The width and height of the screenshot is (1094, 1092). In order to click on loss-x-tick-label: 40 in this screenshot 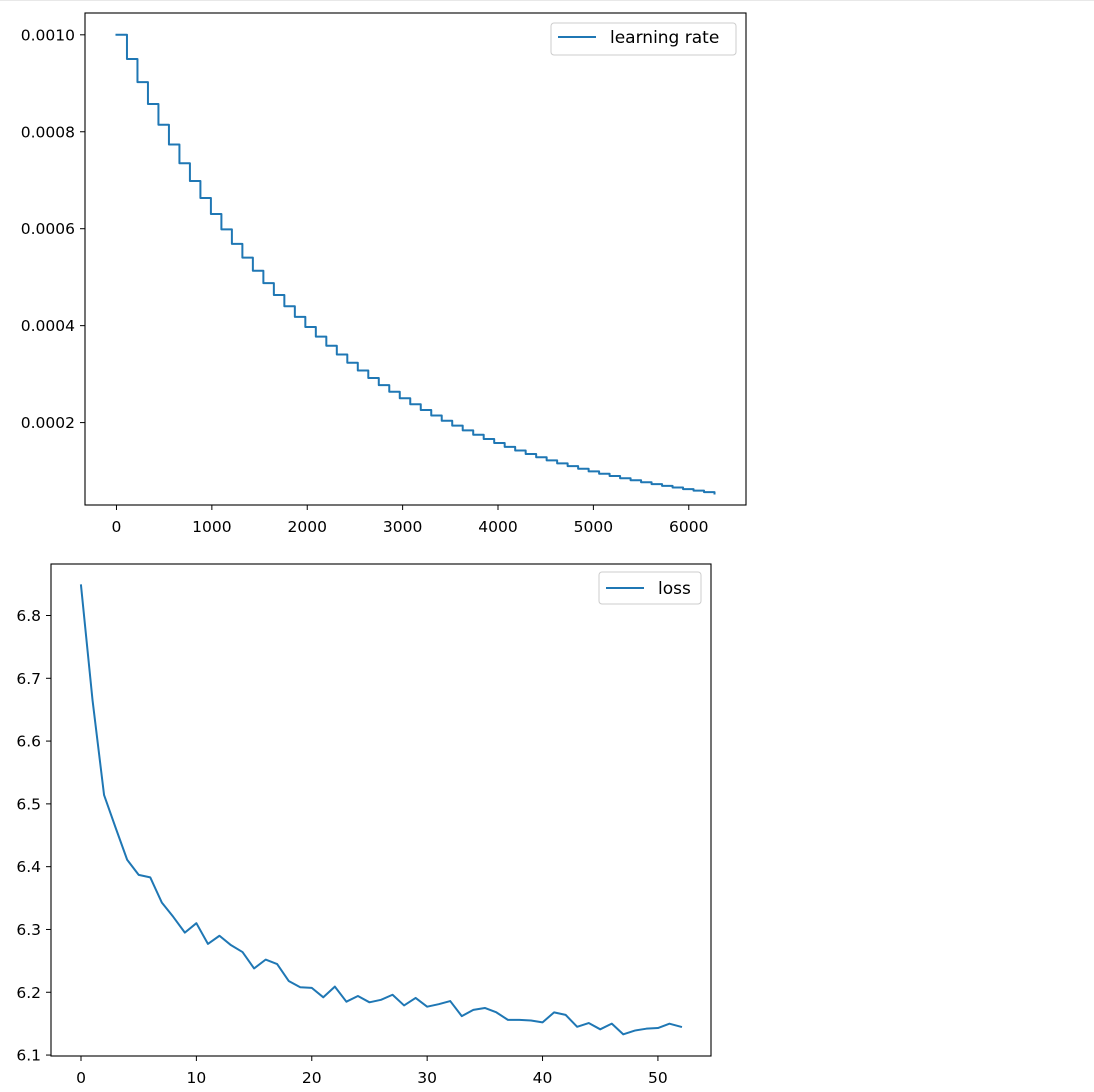, I will do `click(543, 1078)`.